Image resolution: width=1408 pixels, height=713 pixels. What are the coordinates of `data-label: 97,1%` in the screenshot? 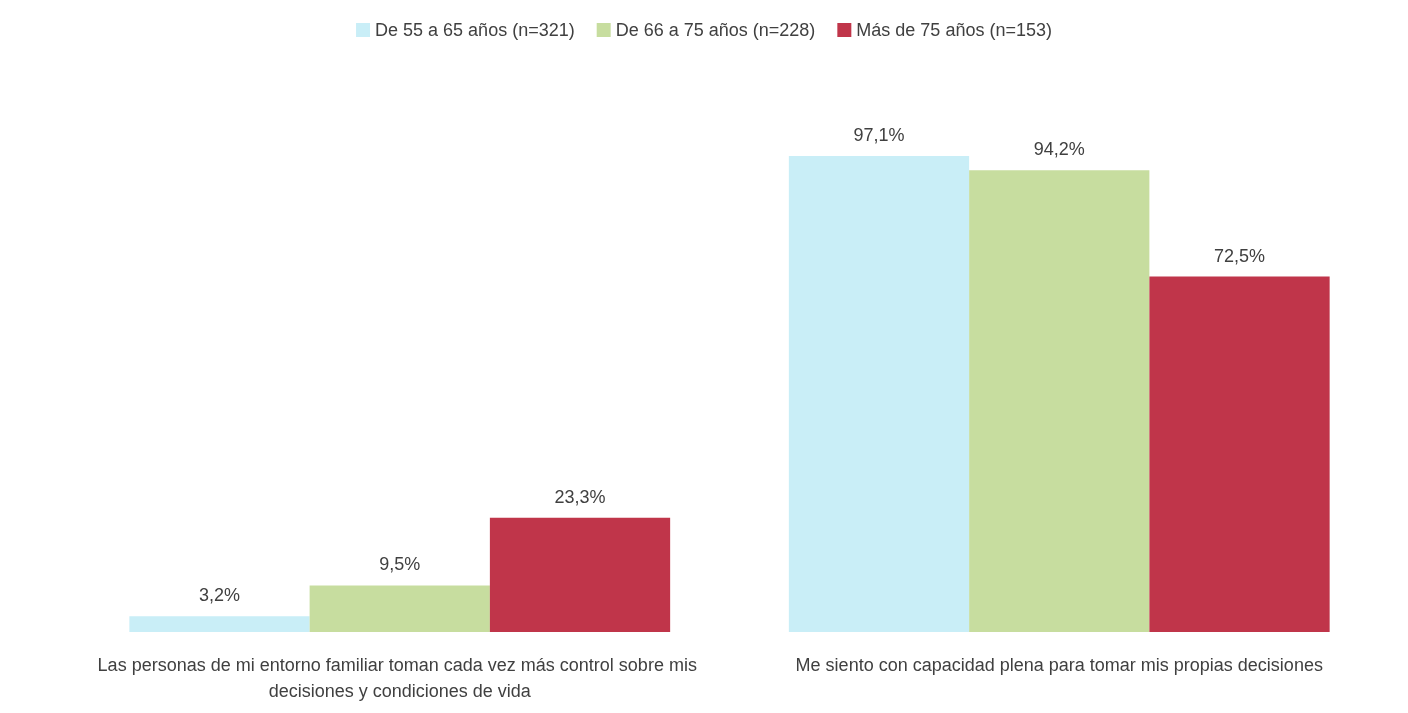 It's located at (879, 135).